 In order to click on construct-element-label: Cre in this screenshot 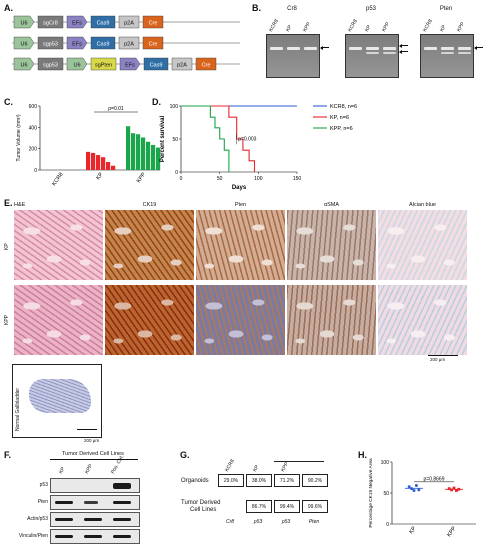, I will do `click(206, 66)`.